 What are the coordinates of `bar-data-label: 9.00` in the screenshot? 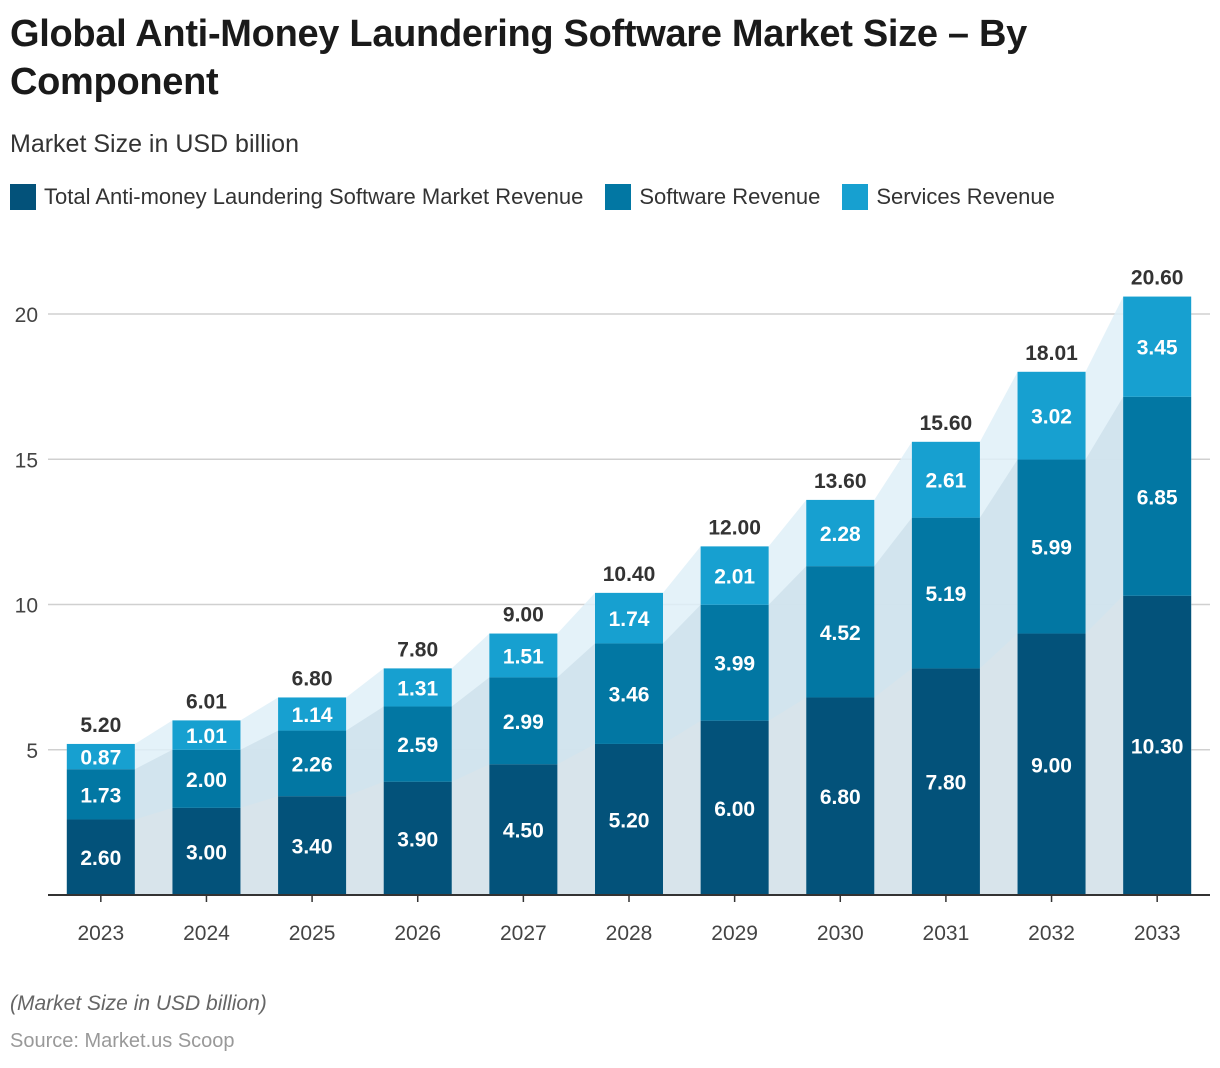 It's located at (1051, 765).